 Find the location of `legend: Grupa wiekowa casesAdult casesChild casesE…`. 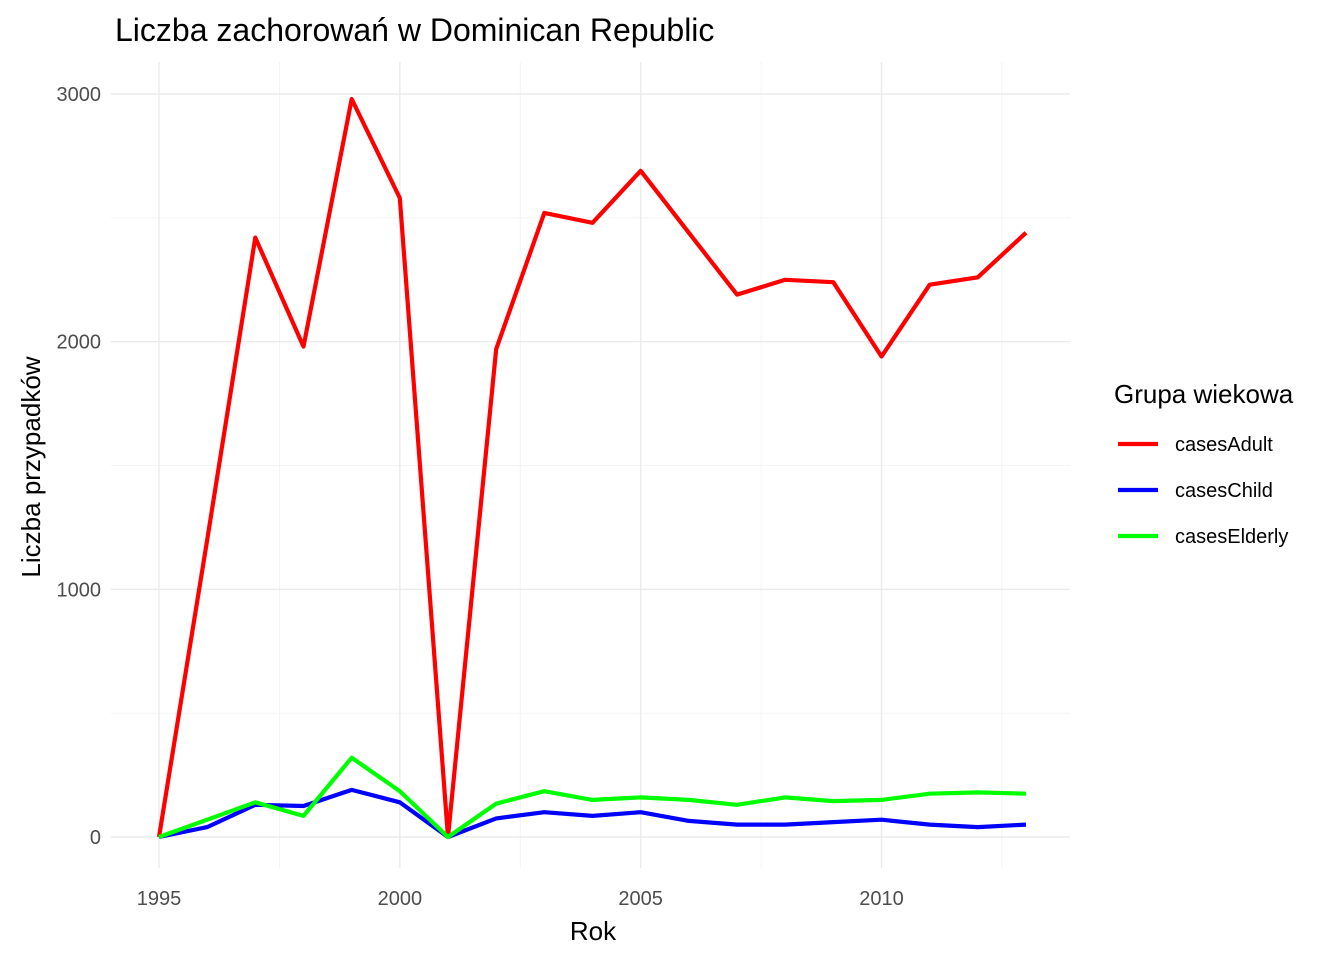

legend: Grupa wiekowa casesAdult casesChild casesE… is located at coordinates (1204, 463).